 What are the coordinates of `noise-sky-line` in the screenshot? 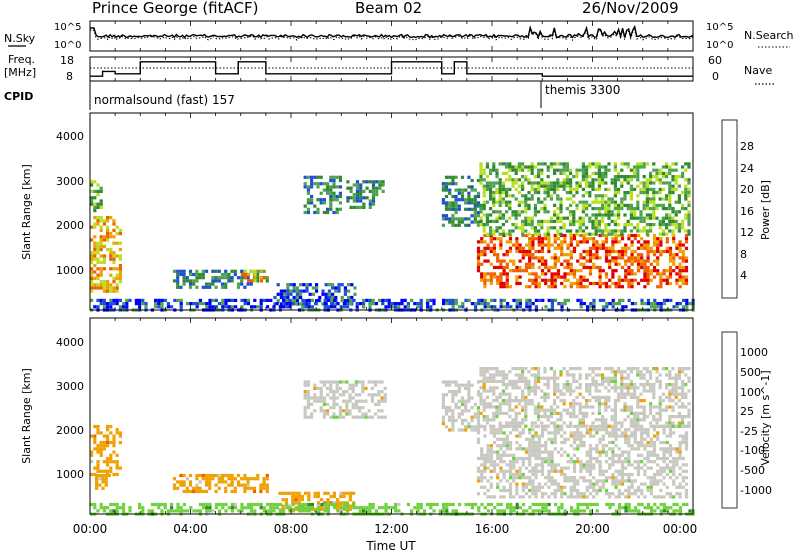 It's located at (392, 32).